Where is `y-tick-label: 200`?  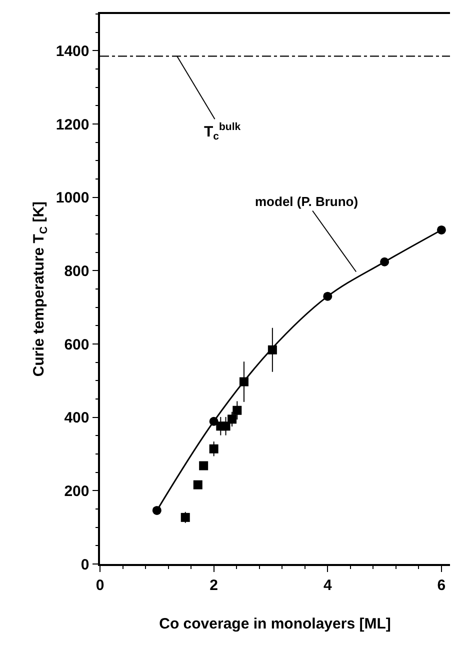
y-tick-label: 200 is located at coordinates (77, 491).